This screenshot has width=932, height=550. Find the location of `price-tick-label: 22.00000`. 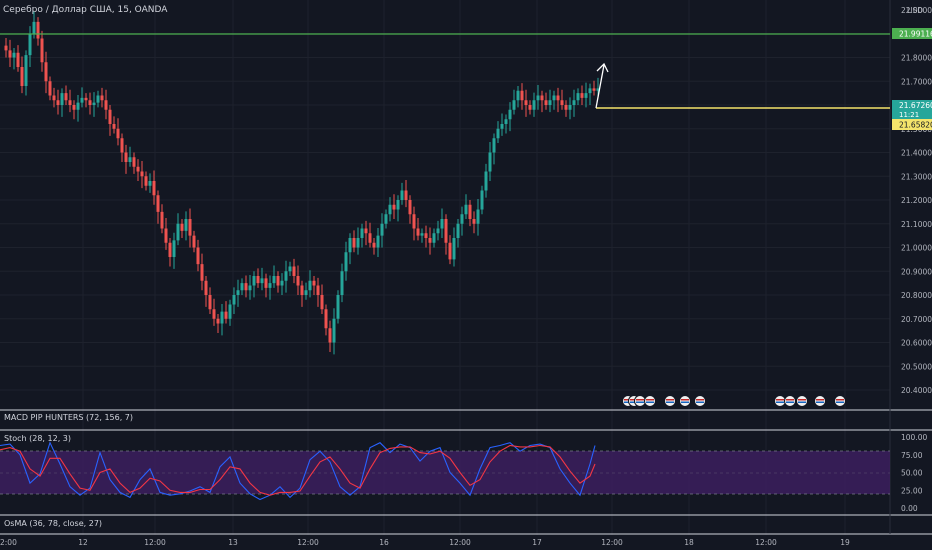

price-tick-label: 22.00000 is located at coordinates (916, 10).